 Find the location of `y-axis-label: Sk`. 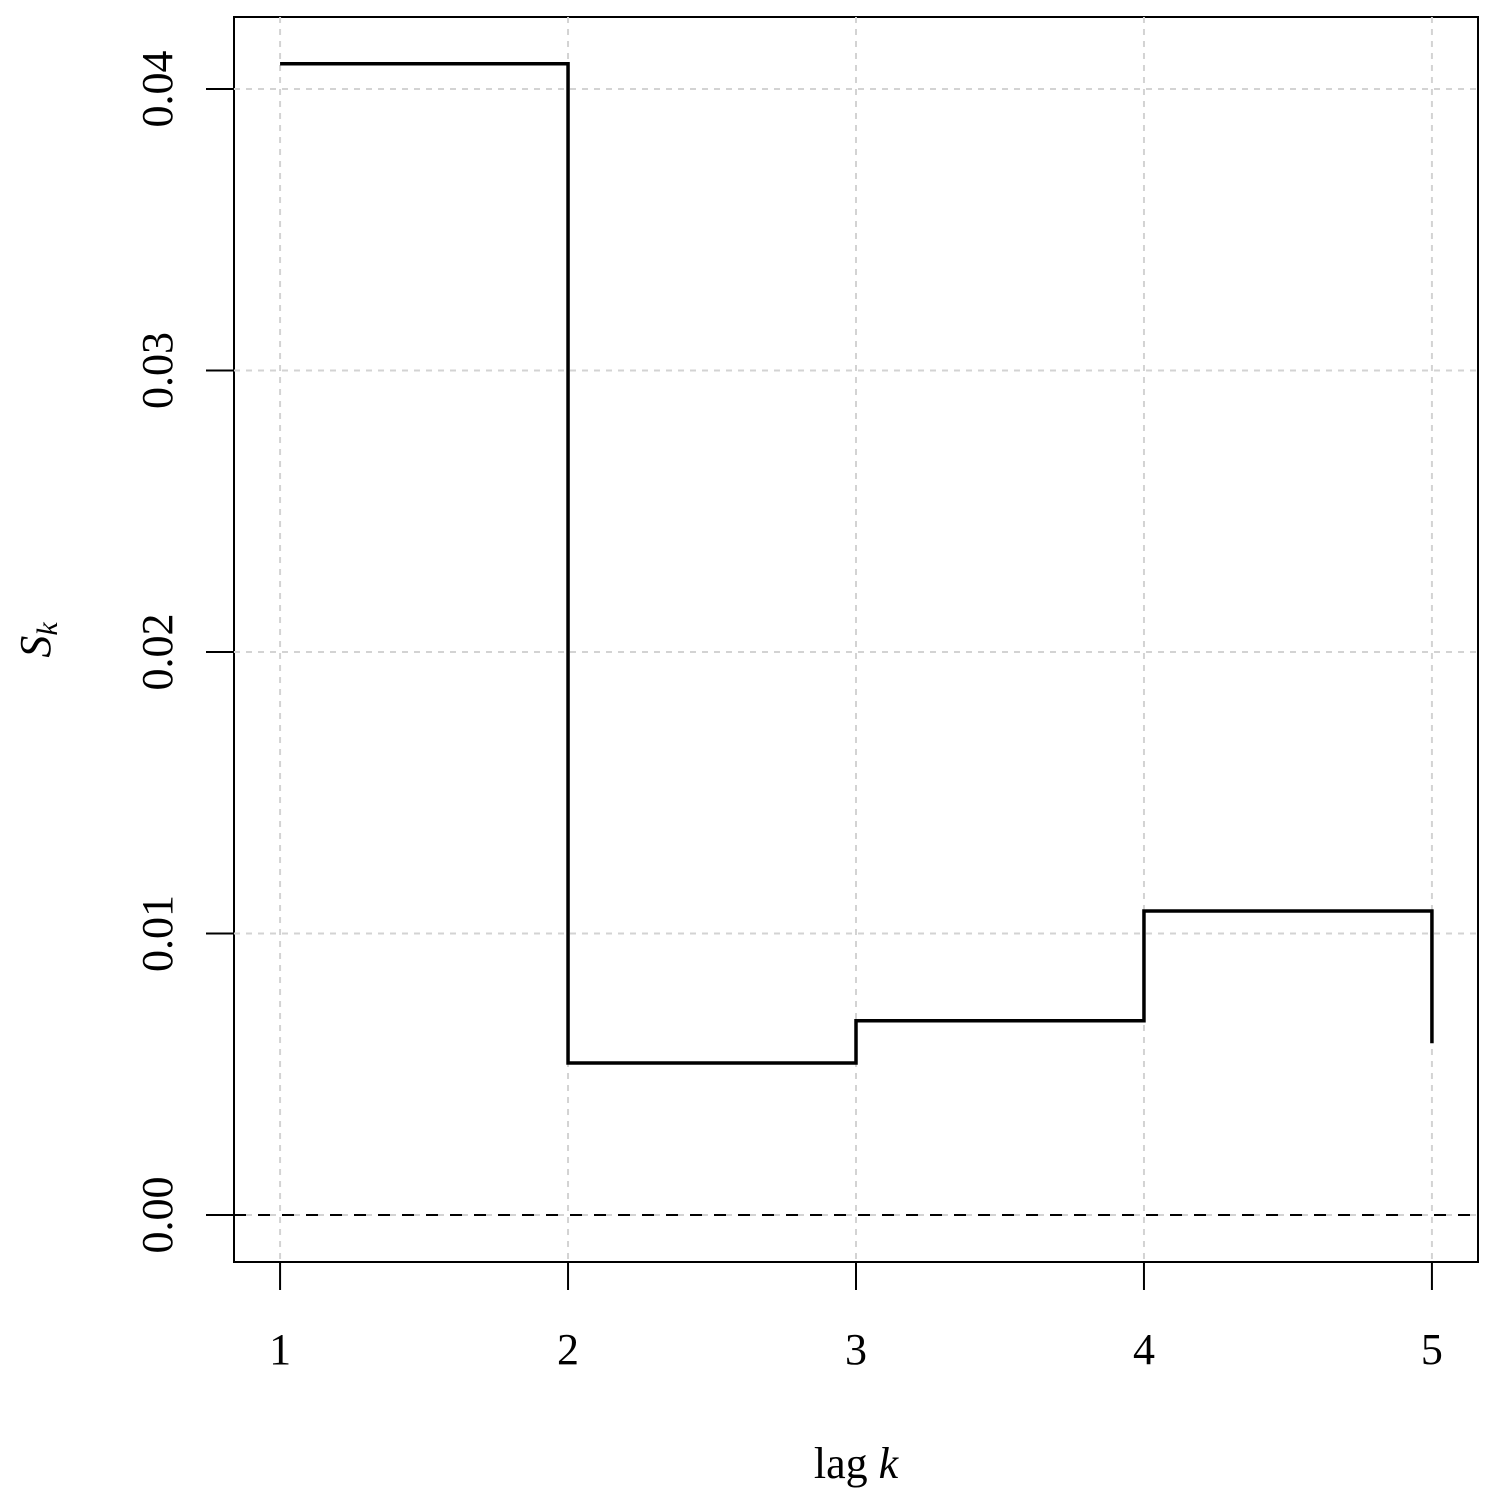

y-axis-label: Sk is located at coordinates (37, 640).